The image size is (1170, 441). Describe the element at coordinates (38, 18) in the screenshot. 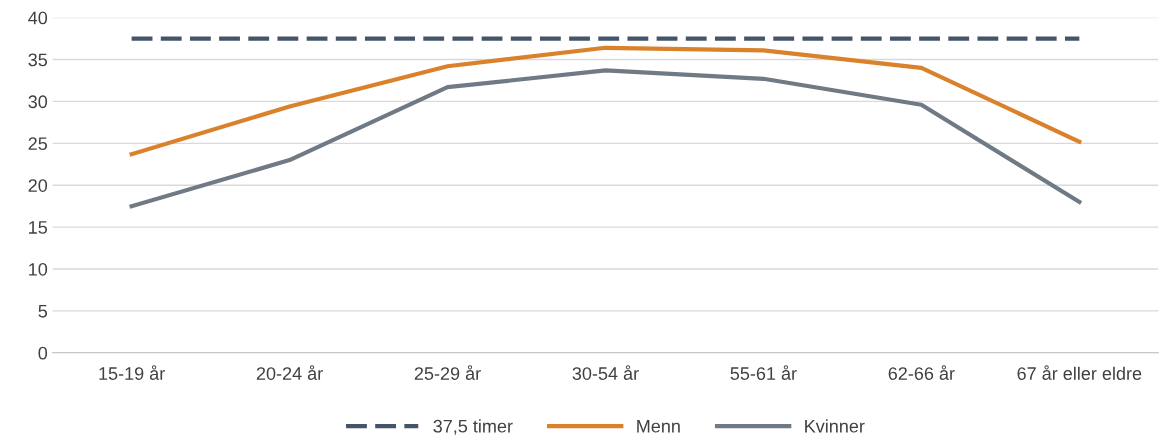

I see `y-tick-label: 40` at that location.